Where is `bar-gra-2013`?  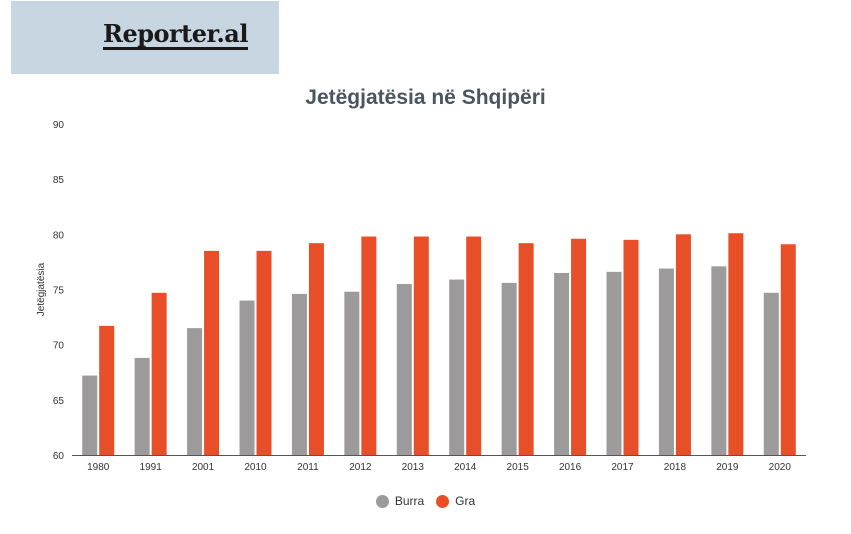 bar-gra-2013 is located at coordinates (421, 345).